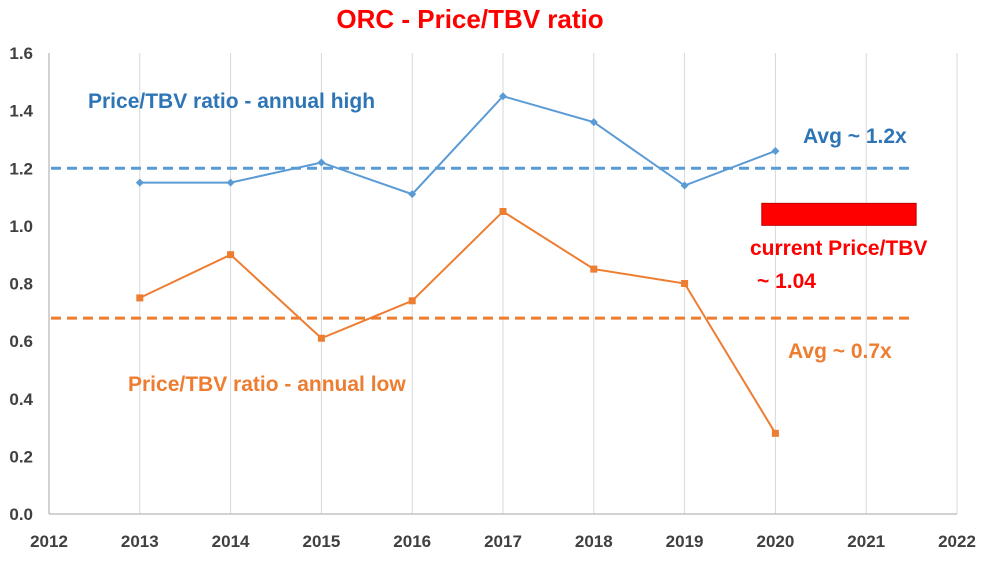 The height and width of the screenshot is (561, 987). What do you see at coordinates (412, 541) in the screenshot?
I see `x-tick-label: 2016` at bounding box center [412, 541].